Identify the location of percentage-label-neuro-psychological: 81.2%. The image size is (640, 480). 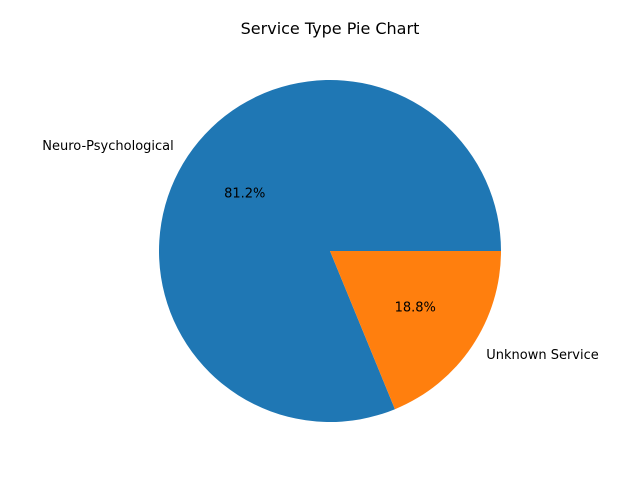
(244, 193).